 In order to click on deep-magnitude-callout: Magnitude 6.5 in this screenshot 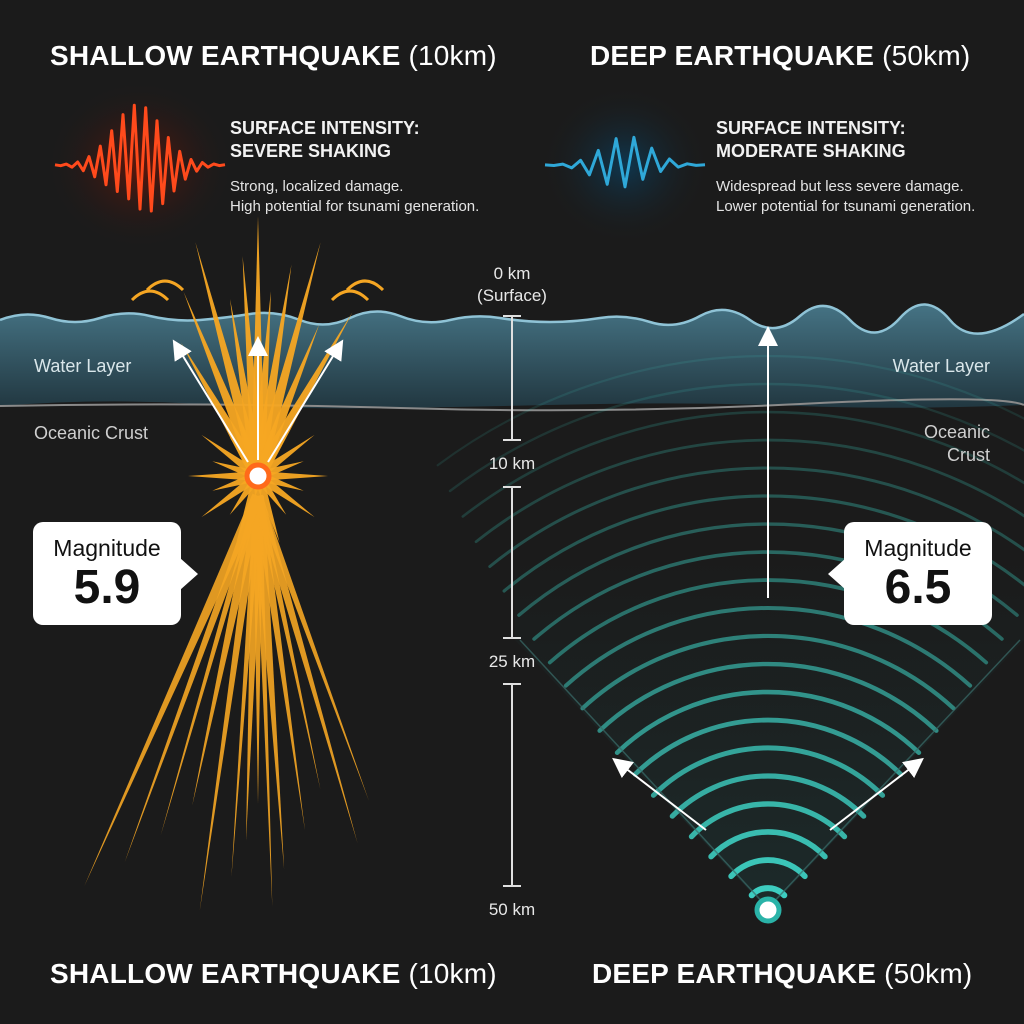, I will do `click(918, 573)`.